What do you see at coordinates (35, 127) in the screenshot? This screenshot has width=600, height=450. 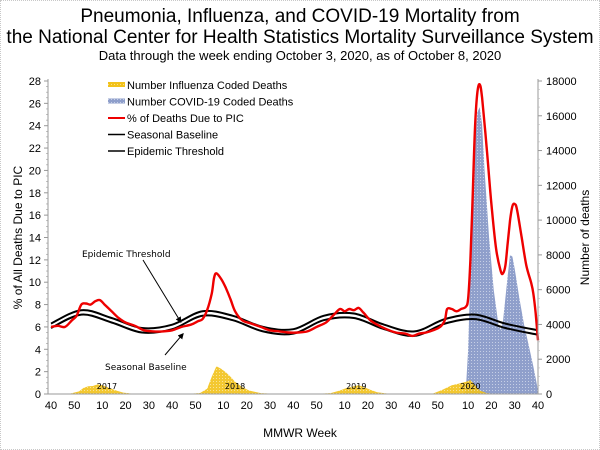 I see `left-axis-tick-label: 24` at bounding box center [35, 127].